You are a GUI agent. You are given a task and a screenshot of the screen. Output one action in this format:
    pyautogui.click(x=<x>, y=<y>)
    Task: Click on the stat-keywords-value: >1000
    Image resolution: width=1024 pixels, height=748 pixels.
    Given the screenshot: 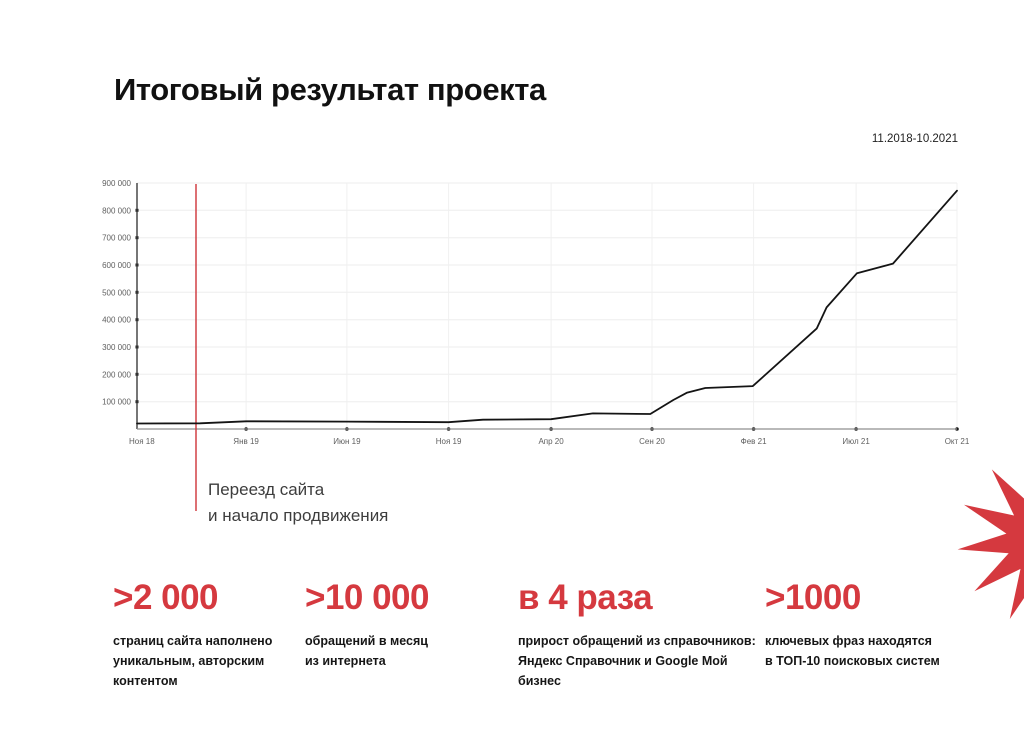 What is the action you would take?
    pyautogui.click(x=813, y=597)
    